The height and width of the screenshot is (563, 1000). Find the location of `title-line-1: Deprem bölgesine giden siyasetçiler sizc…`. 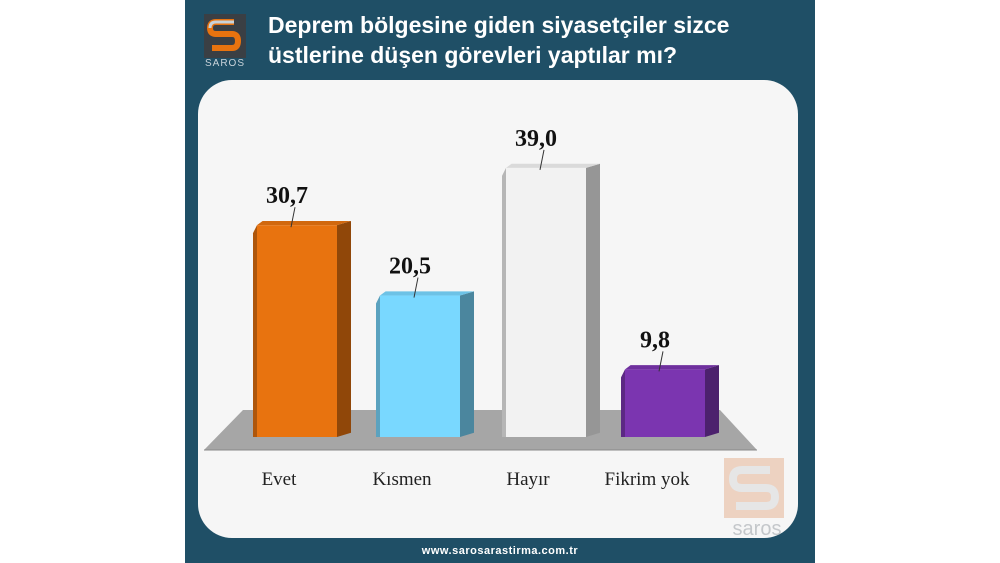

title-line-1: Deprem bölgesine giden siyasetçiler sizc… is located at coordinates (499, 25).